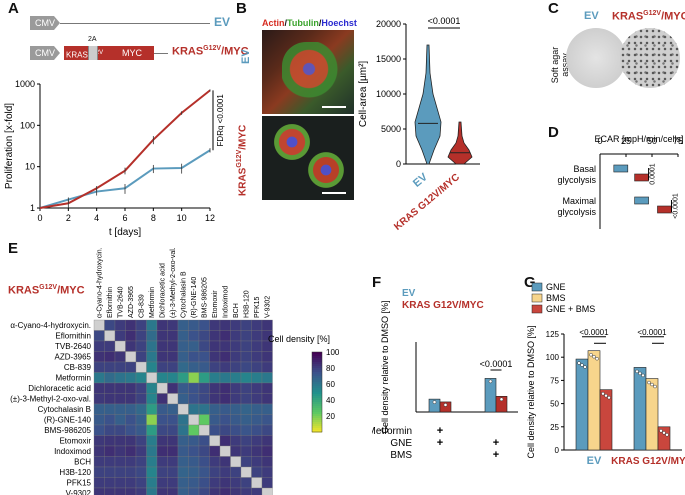 The height and width of the screenshot is (495, 685). Describe the element at coordinates (141, 306) in the screenshot. I see `column-label: CB-839` at that location.